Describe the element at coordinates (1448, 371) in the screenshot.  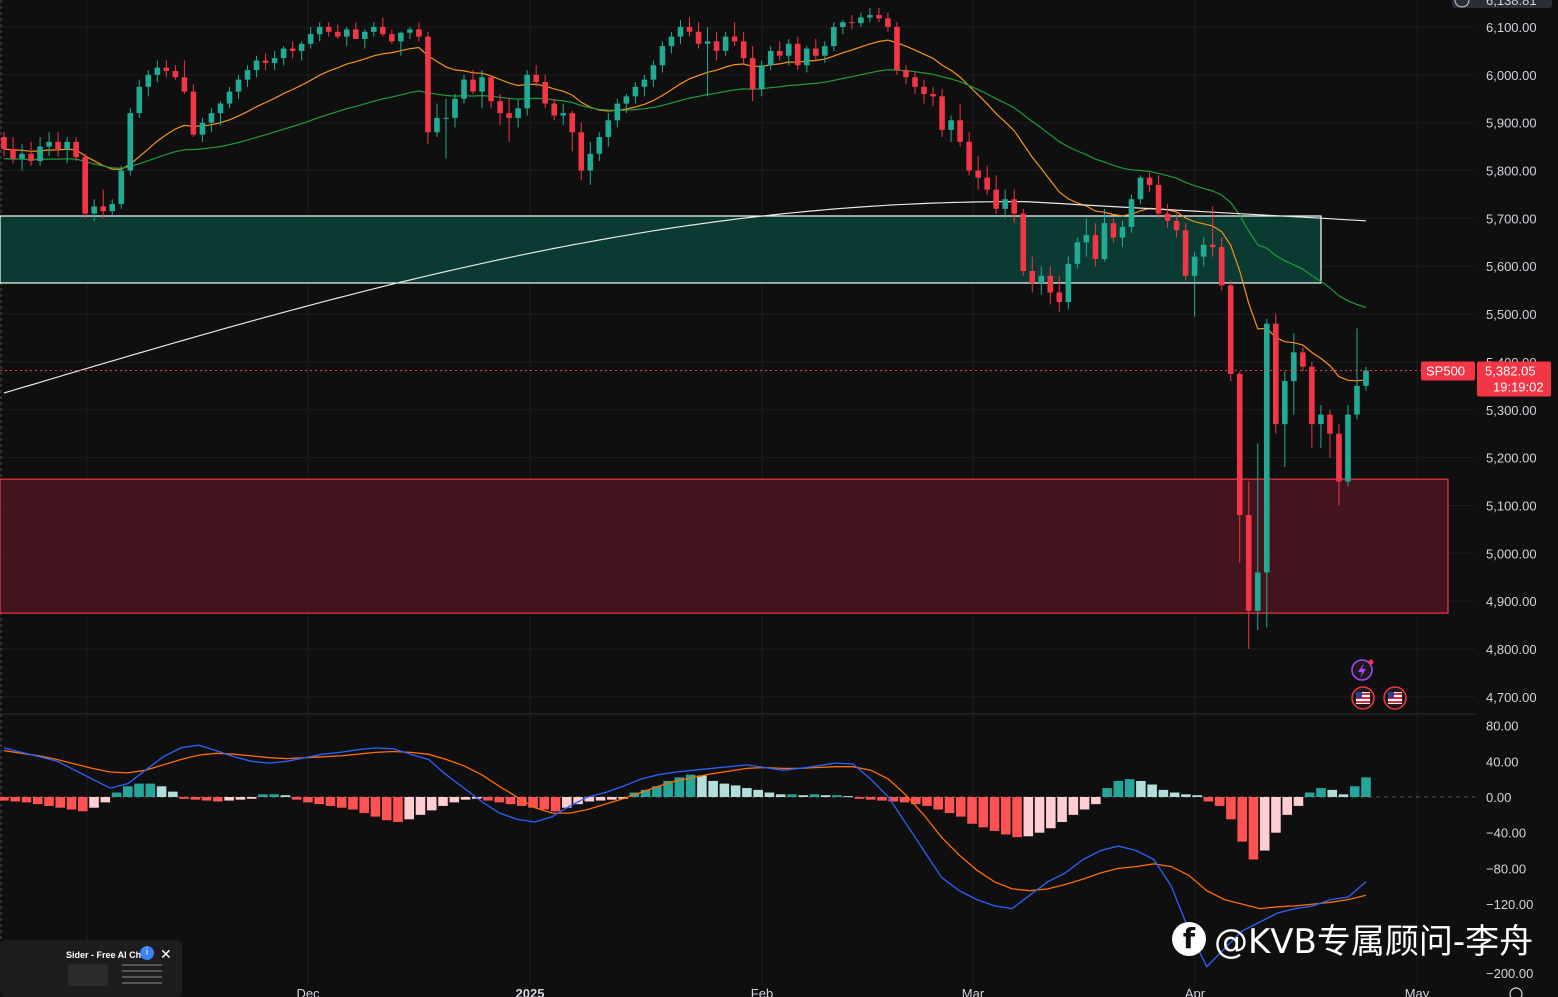
I see `symbol-tag` at that location.